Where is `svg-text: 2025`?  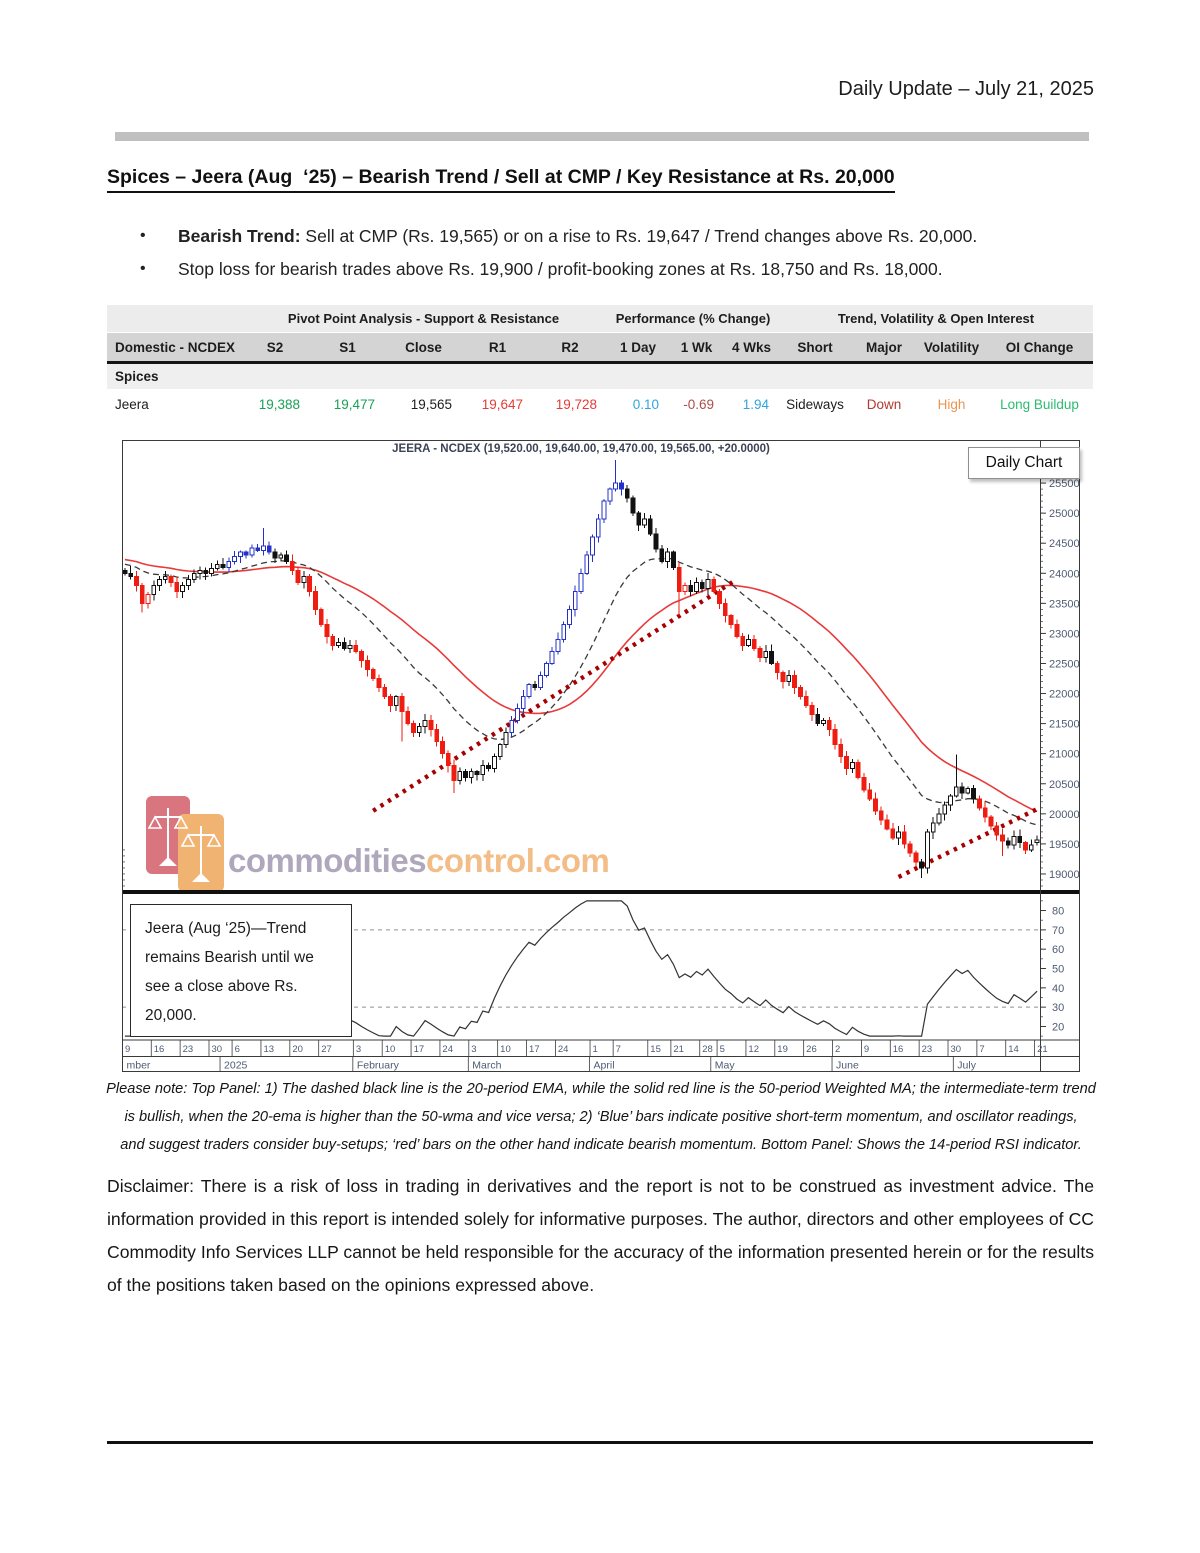
svg-text: 2025 is located at coordinates (236, 1066).